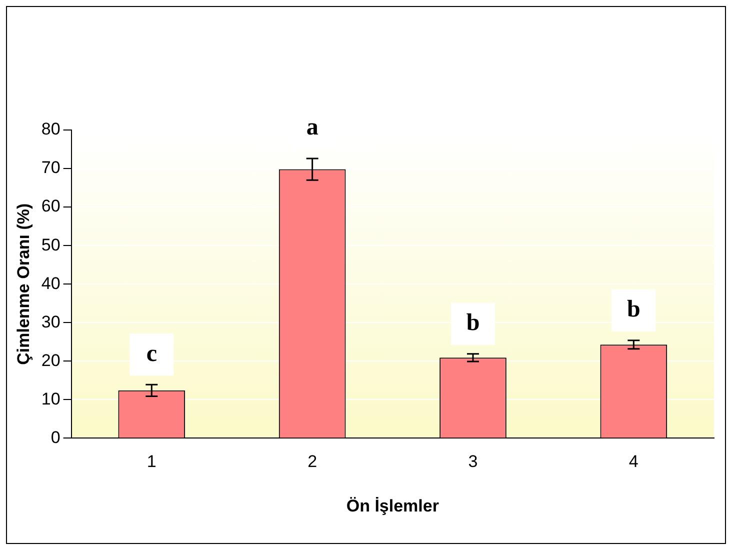 The width and height of the screenshot is (734, 551). What do you see at coordinates (50, 360) in the screenshot?
I see `y-tick-label: 20` at bounding box center [50, 360].